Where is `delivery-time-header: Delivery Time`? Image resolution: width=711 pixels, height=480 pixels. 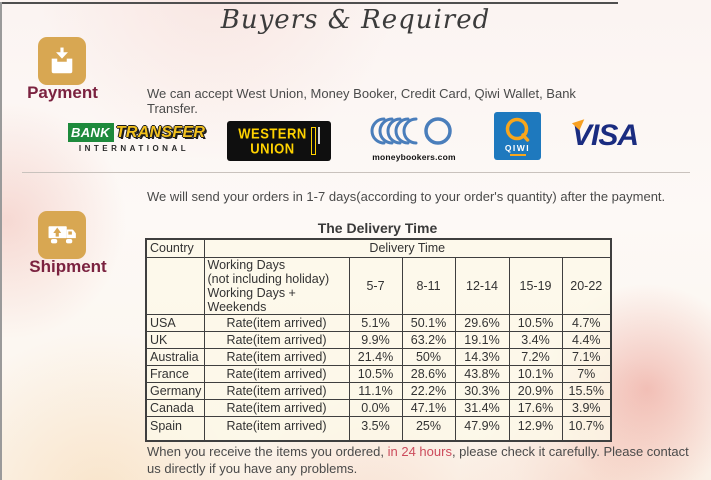 delivery-time-header: Delivery Time is located at coordinates (407, 248).